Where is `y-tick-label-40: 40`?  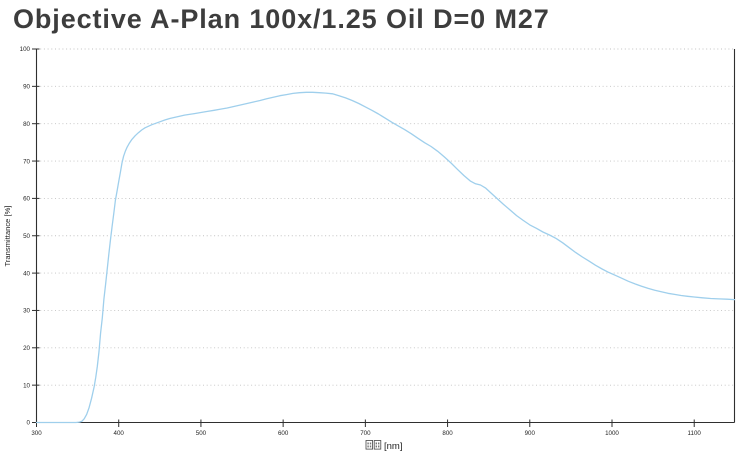 y-tick-label-40: 40 is located at coordinates (26, 273).